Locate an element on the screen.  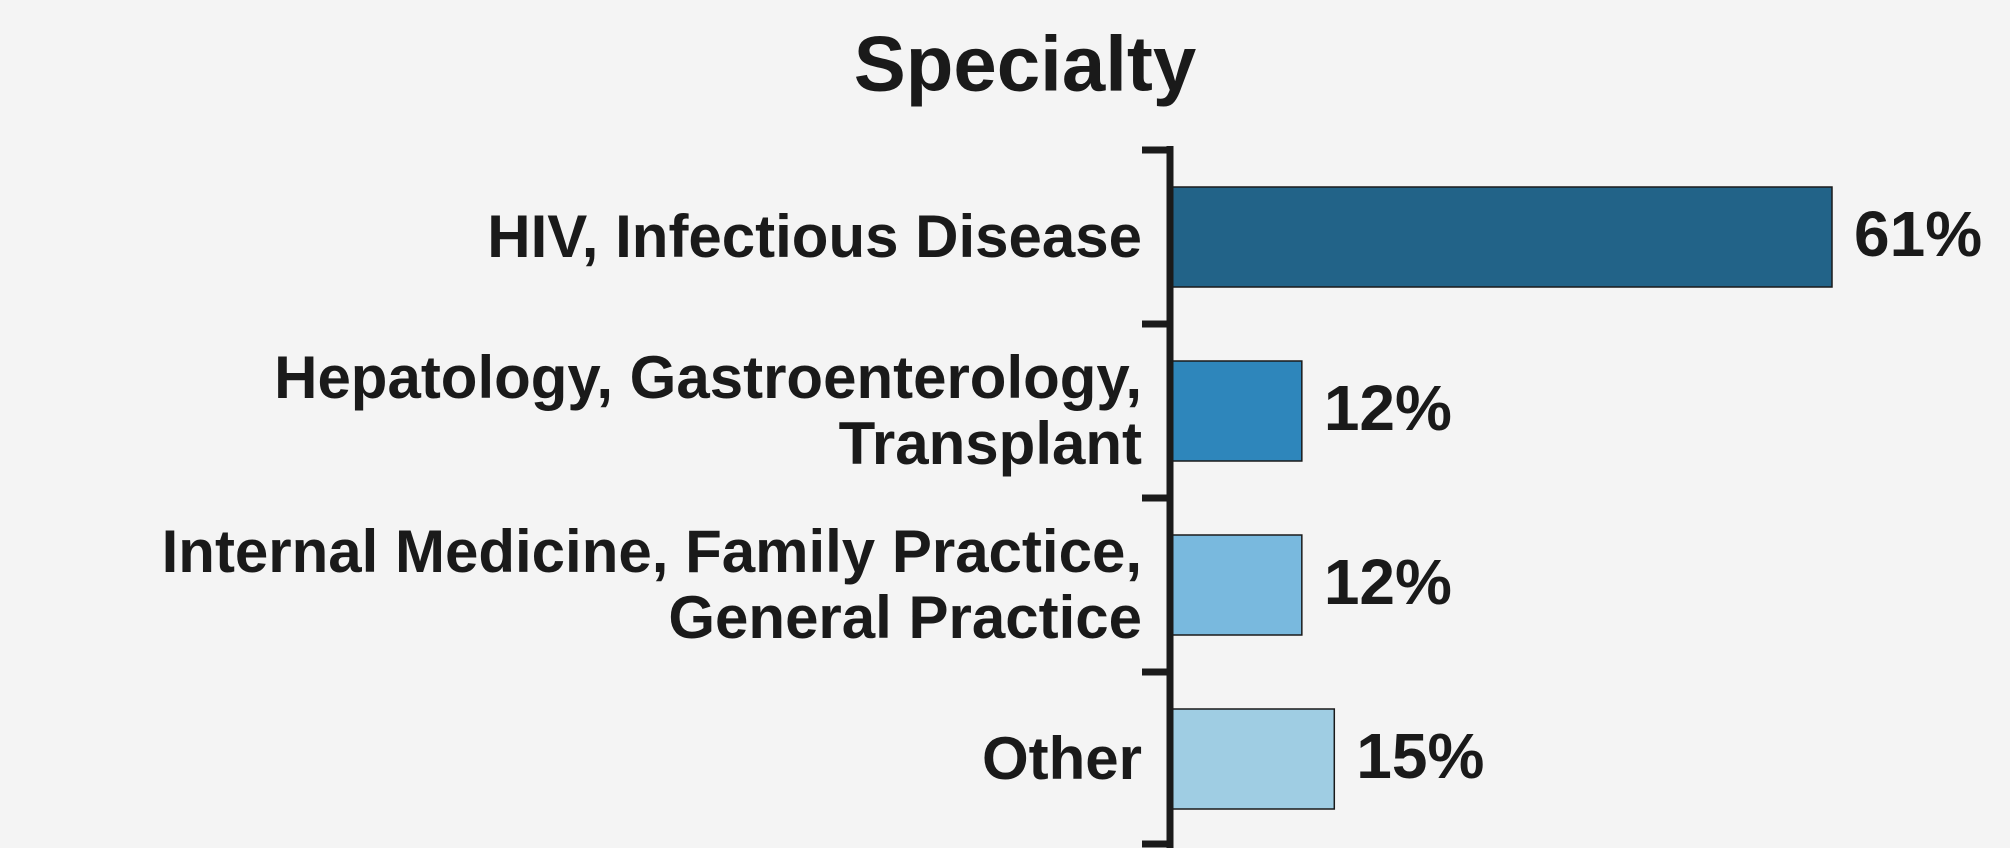
category-label: Other is located at coordinates (1062, 758).